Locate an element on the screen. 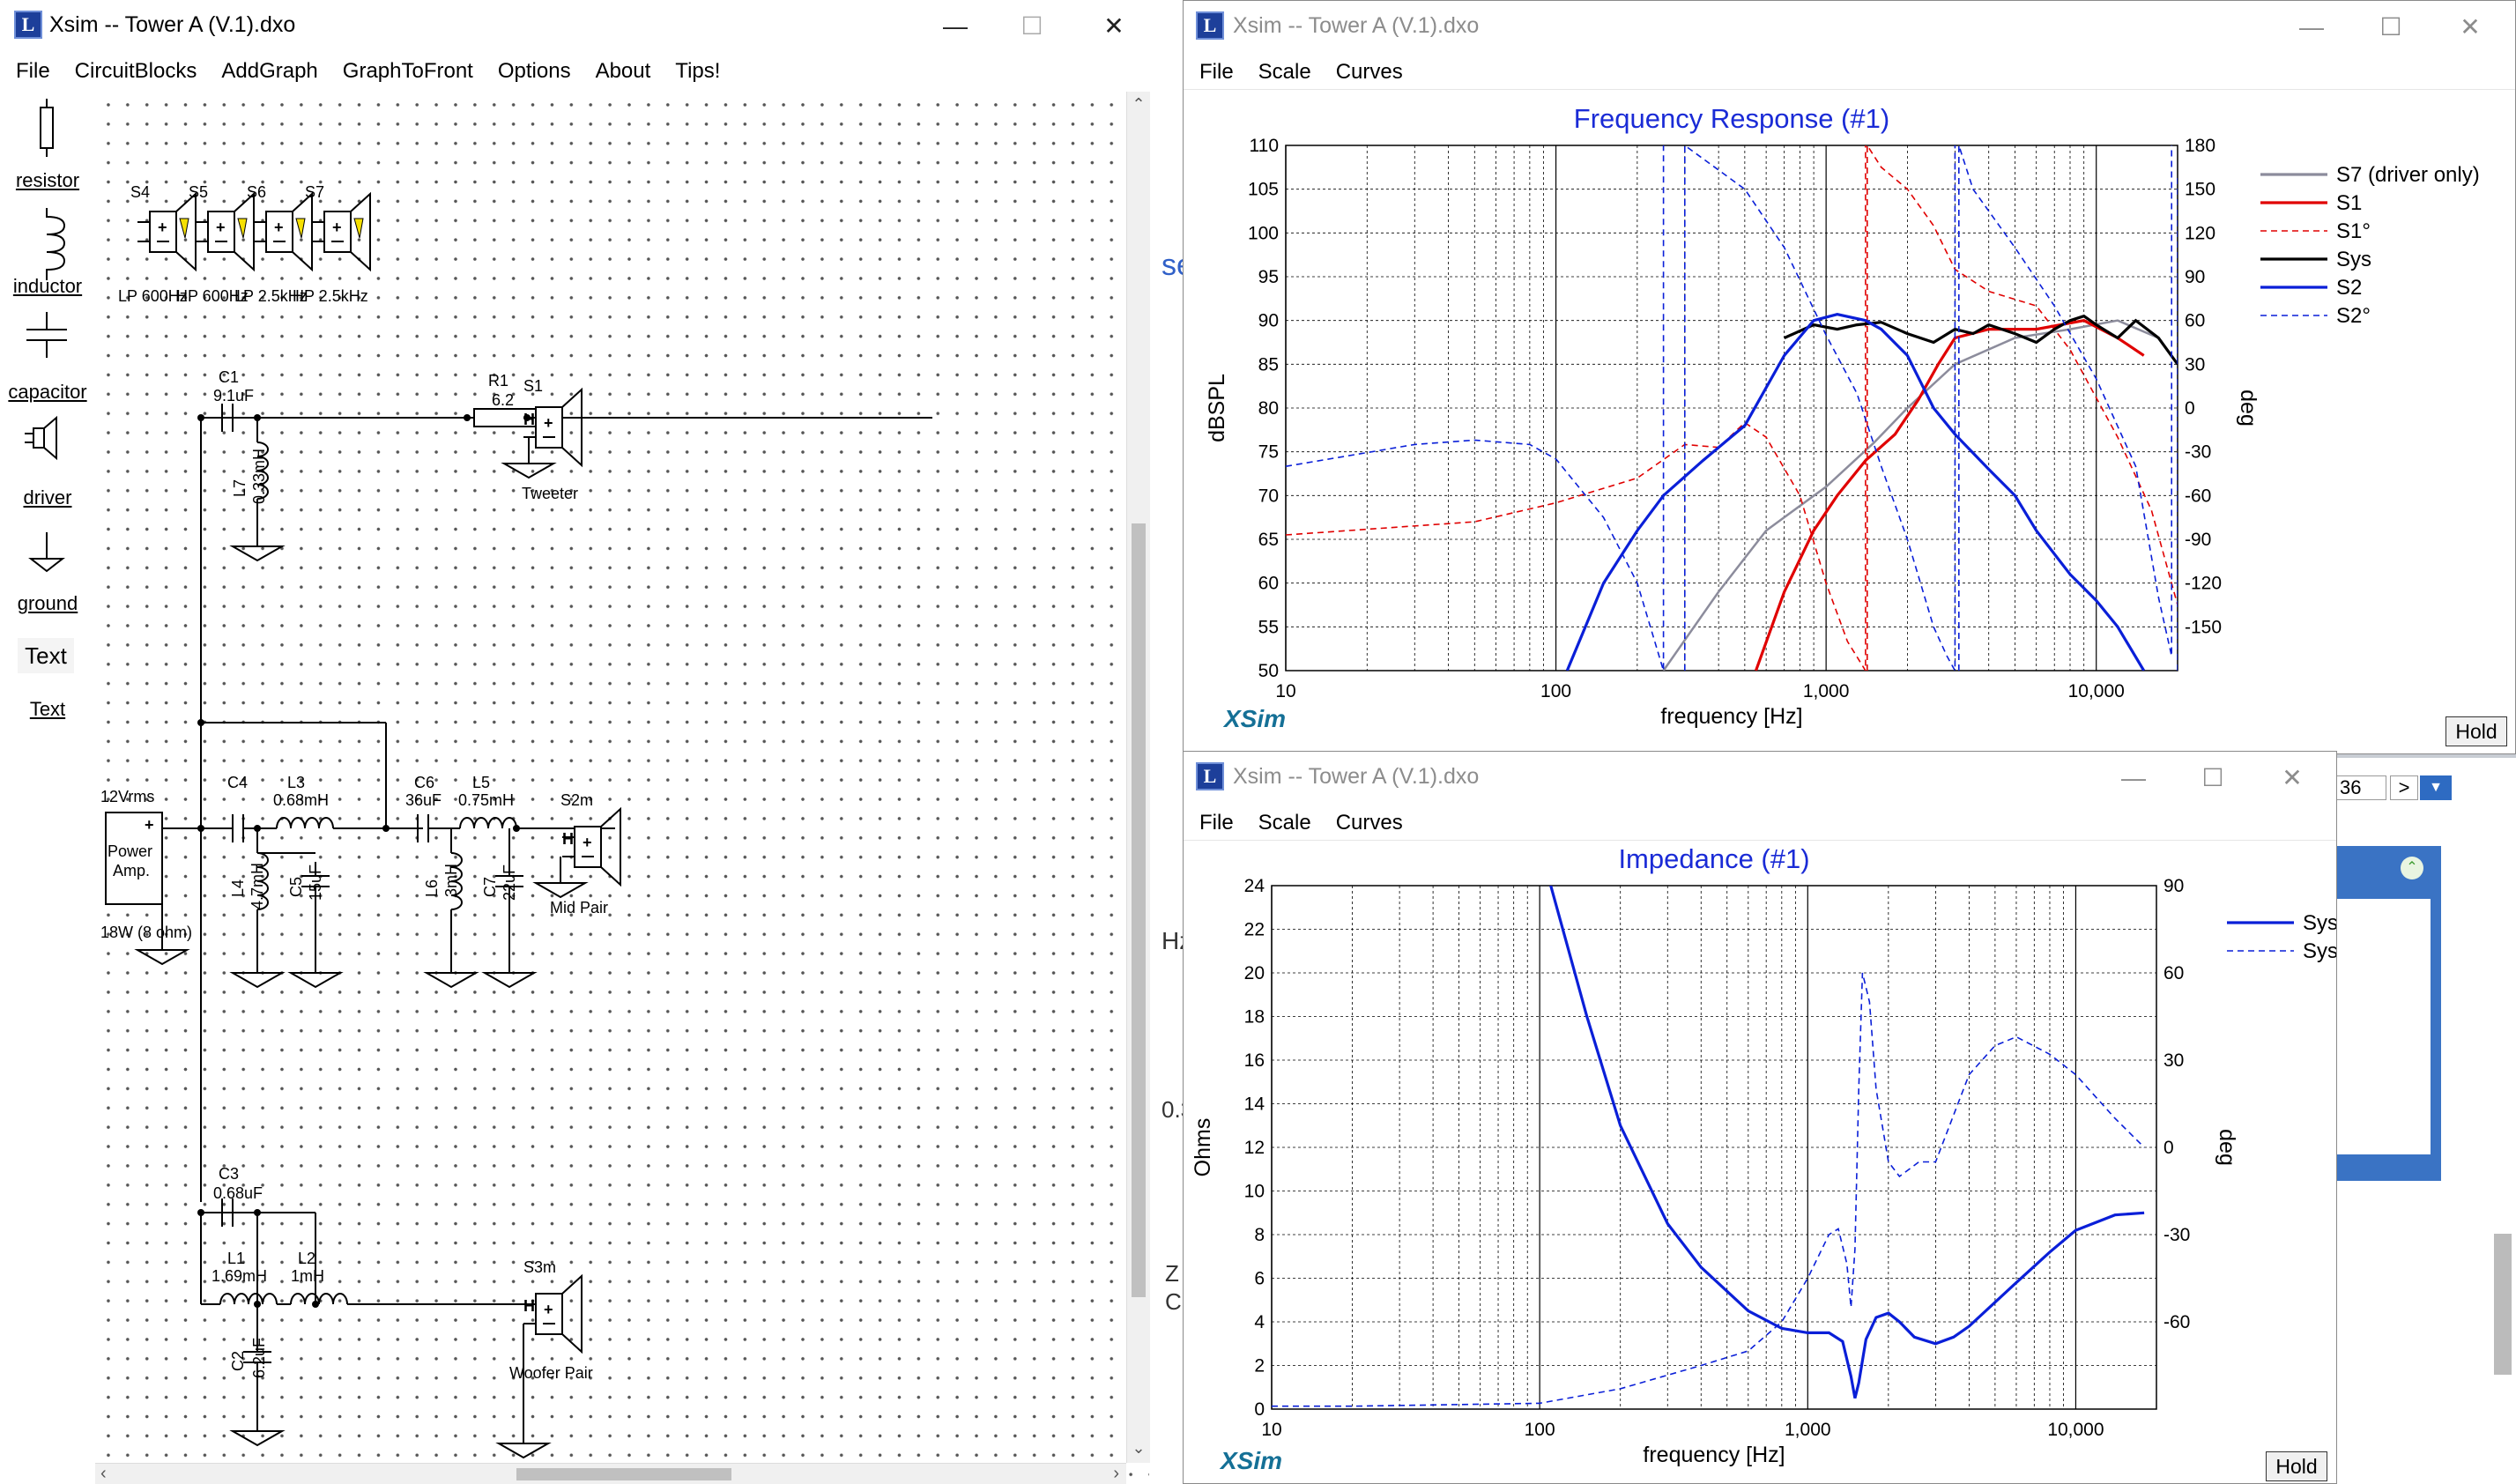 This screenshot has width=2516, height=1484. menu-circuitblocks: CircuitBlocks is located at coordinates (135, 71).